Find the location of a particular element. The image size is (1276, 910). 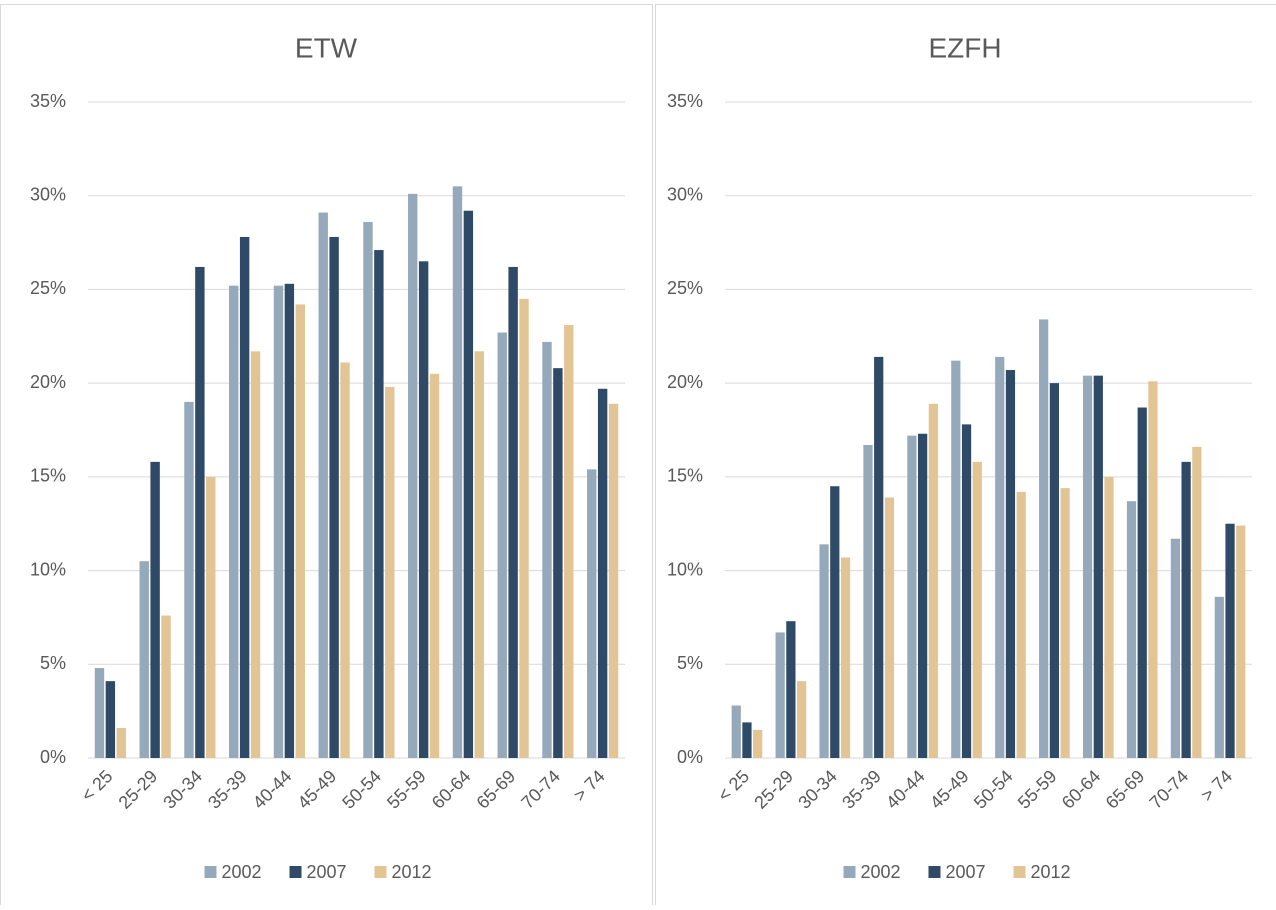

x-tick-label: 50-54 is located at coordinates (361, 789).